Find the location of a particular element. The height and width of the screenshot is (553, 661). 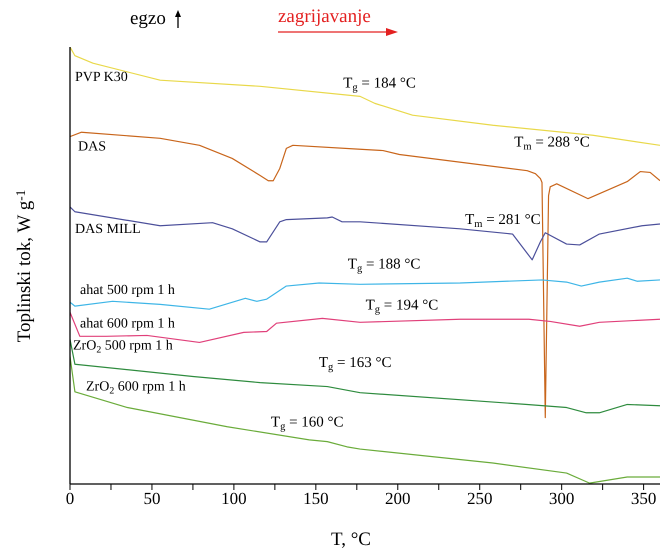

series-label: ahat 500 rpm 1 h is located at coordinates (127, 290).